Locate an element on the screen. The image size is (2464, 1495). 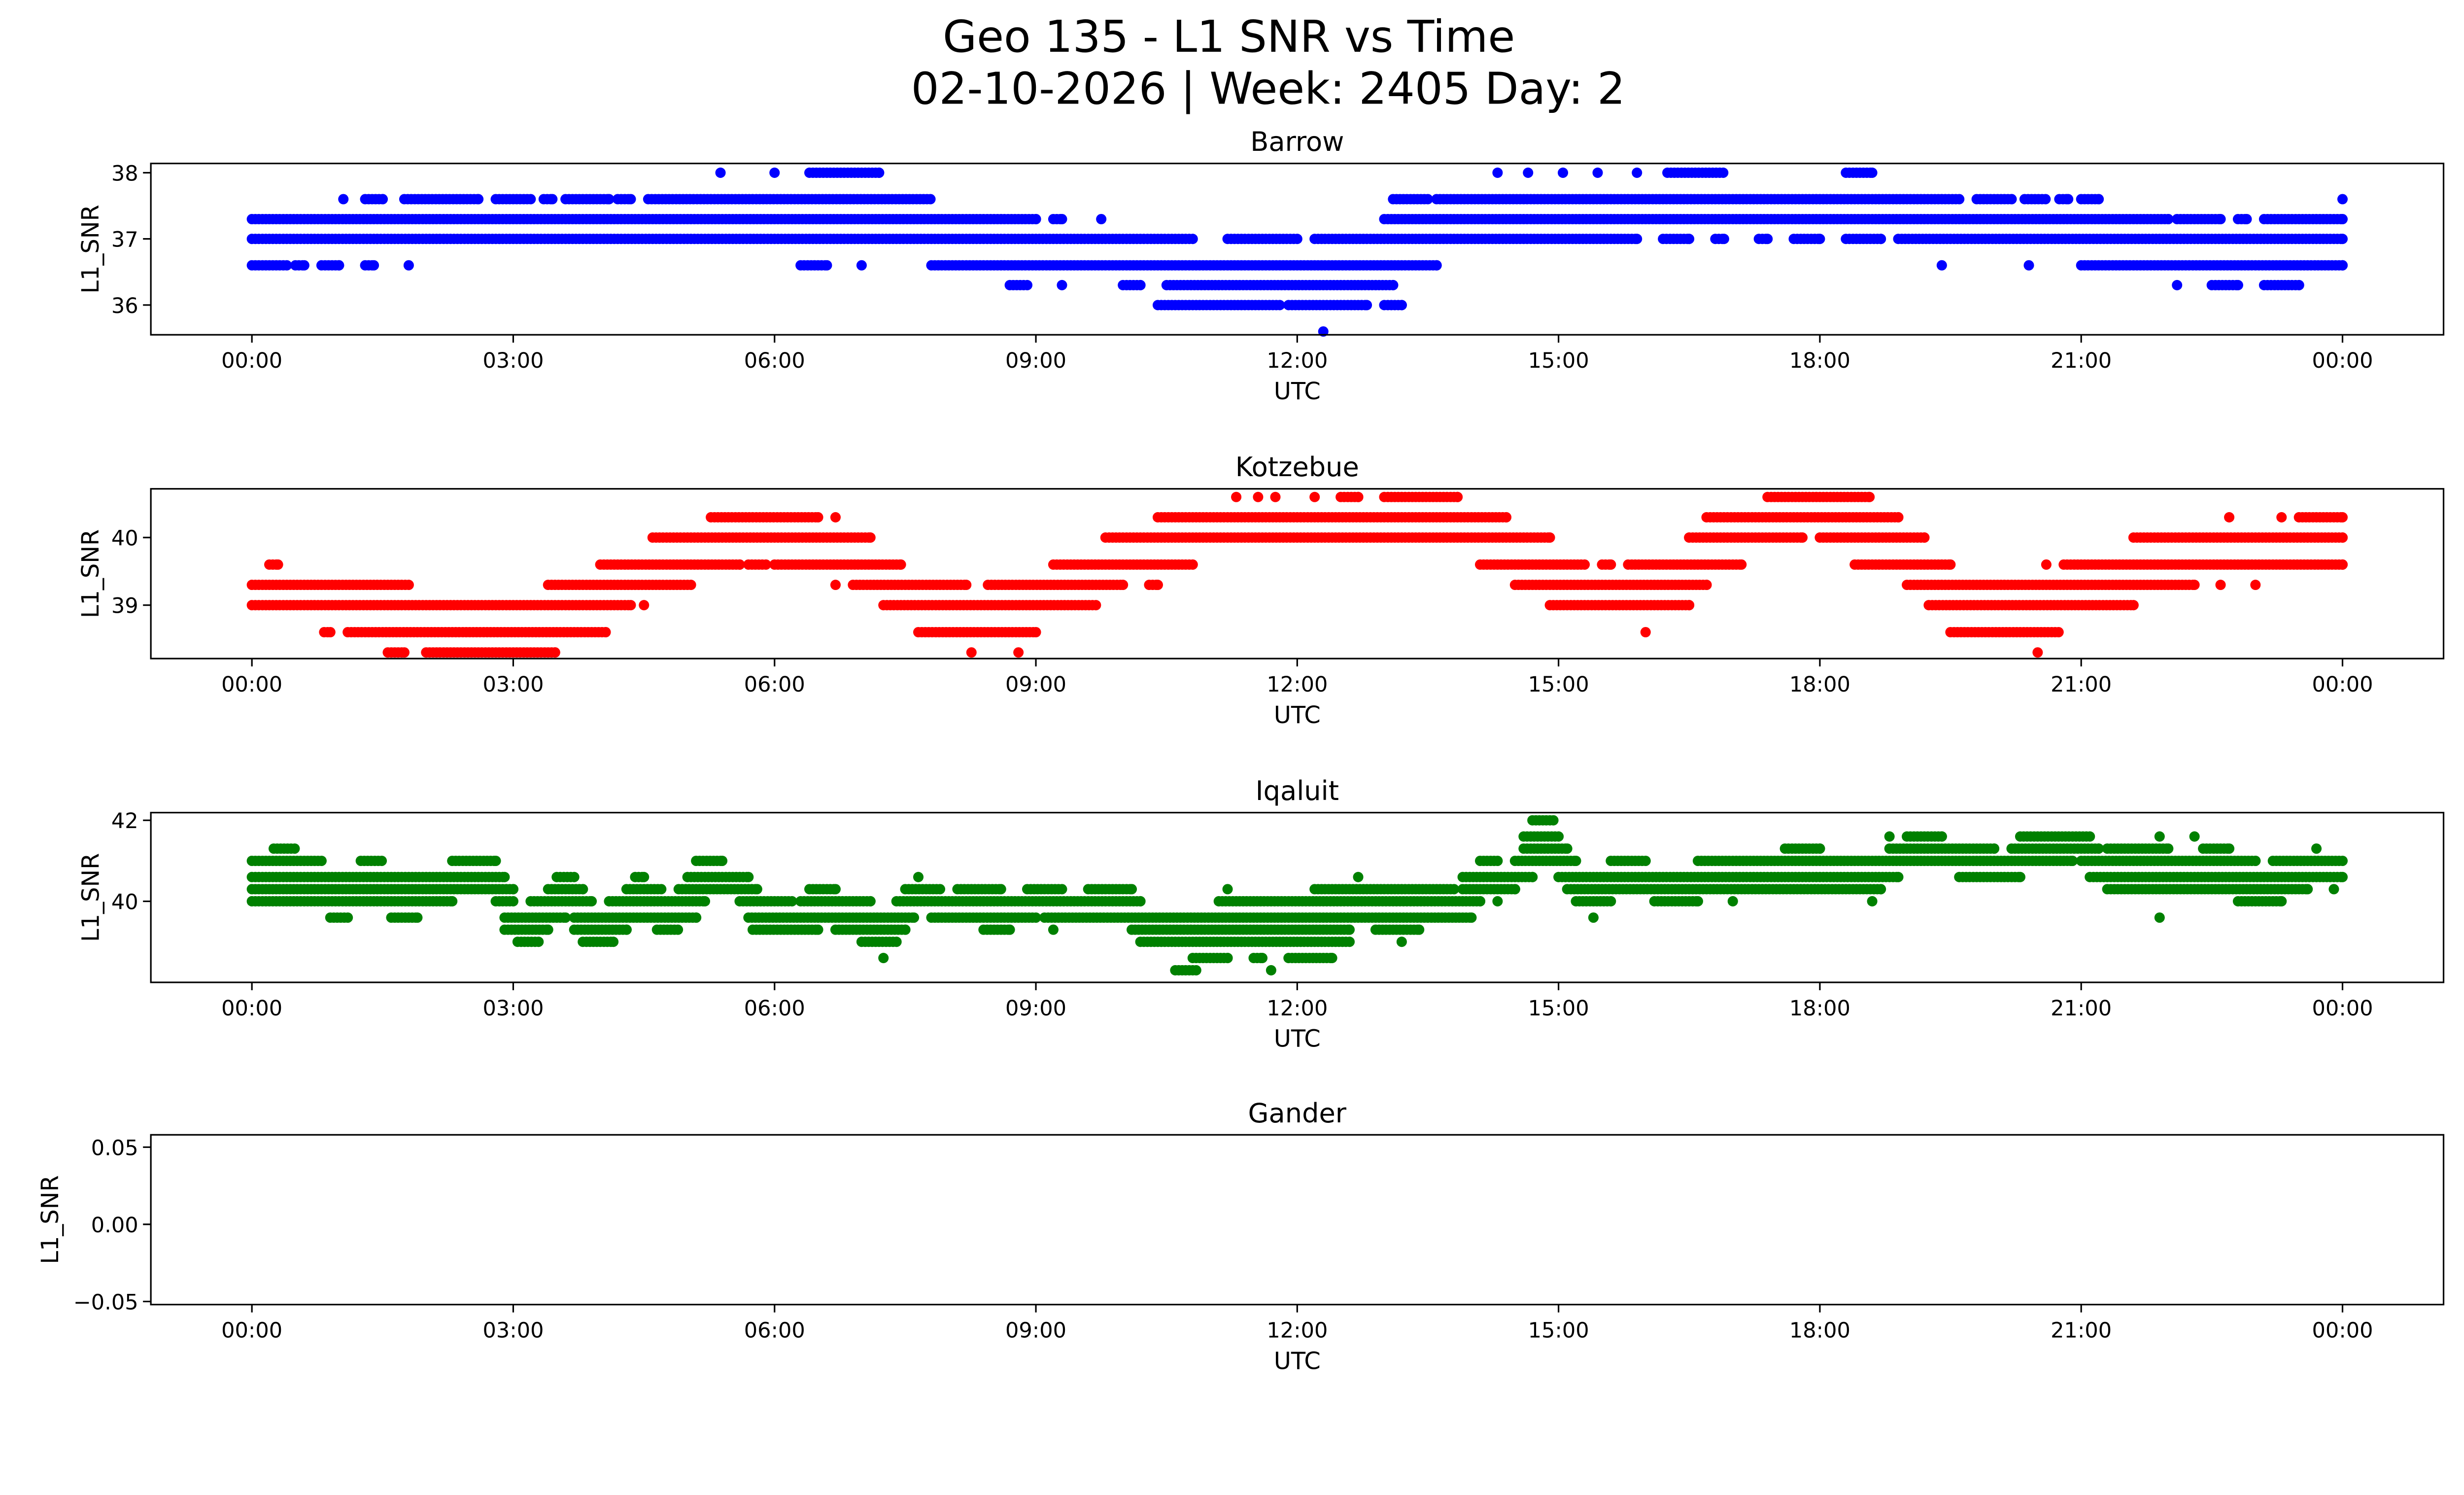
x-tick-label: 12:00 is located at coordinates (1297, 684).